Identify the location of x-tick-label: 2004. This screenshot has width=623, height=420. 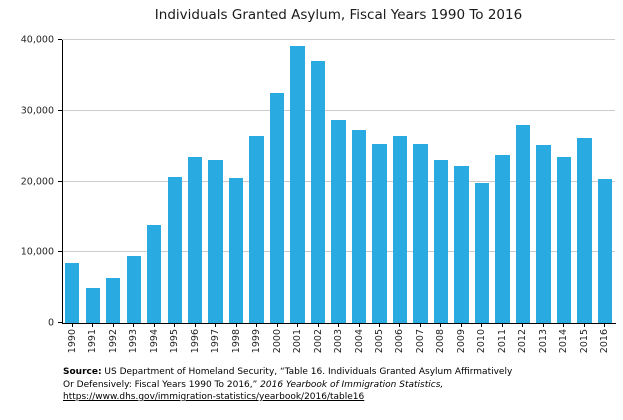
(359, 341).